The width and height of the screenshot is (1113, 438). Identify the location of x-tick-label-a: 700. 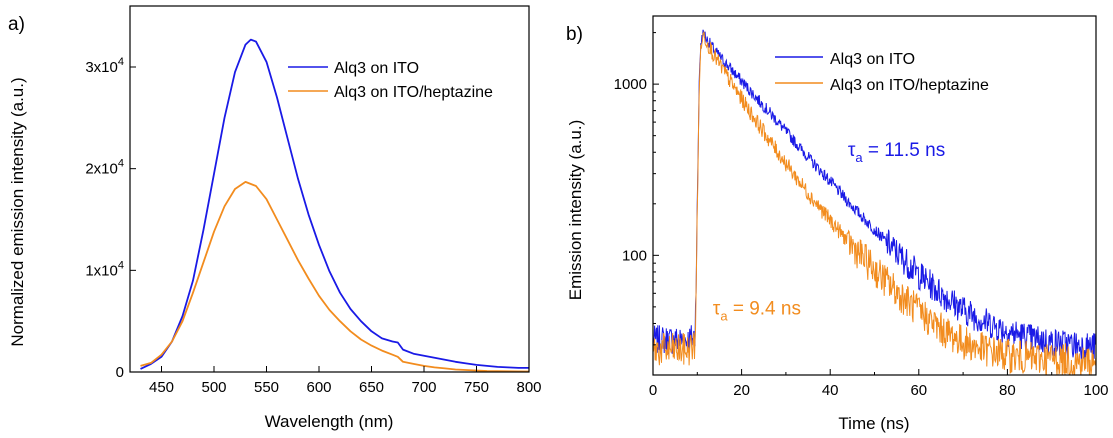
(423, 387).